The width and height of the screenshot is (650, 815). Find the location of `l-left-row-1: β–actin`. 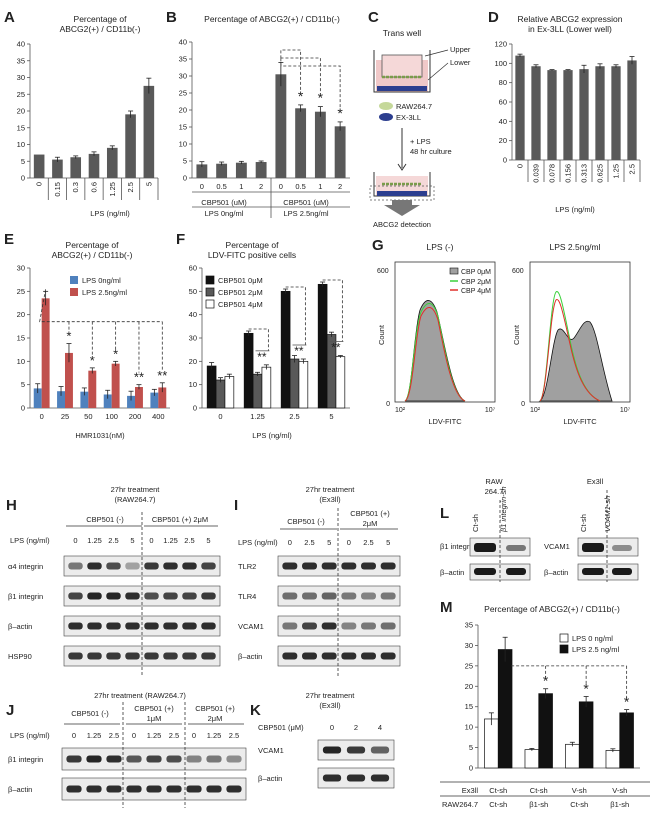

l-left-row-1: β–actin is located at coordinates (452, 572).